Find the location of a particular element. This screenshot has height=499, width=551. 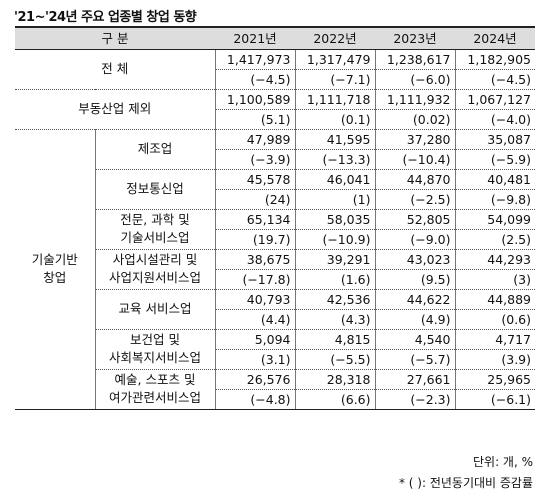

label-line: 사업지원서비스업 is located at coordinates (155, 277).